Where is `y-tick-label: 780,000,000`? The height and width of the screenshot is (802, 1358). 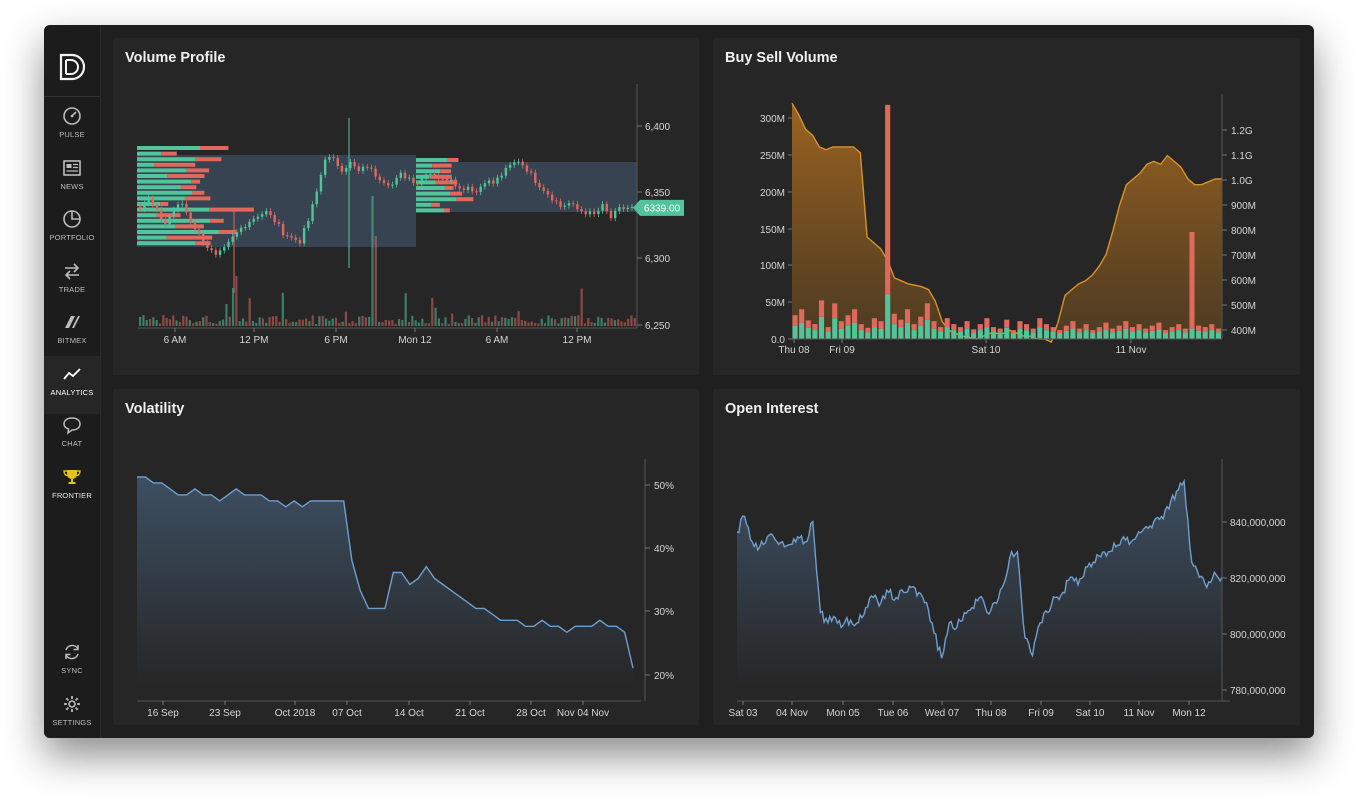 y-tick-label: 780,000,000 is located at coordinates (1258, 691).